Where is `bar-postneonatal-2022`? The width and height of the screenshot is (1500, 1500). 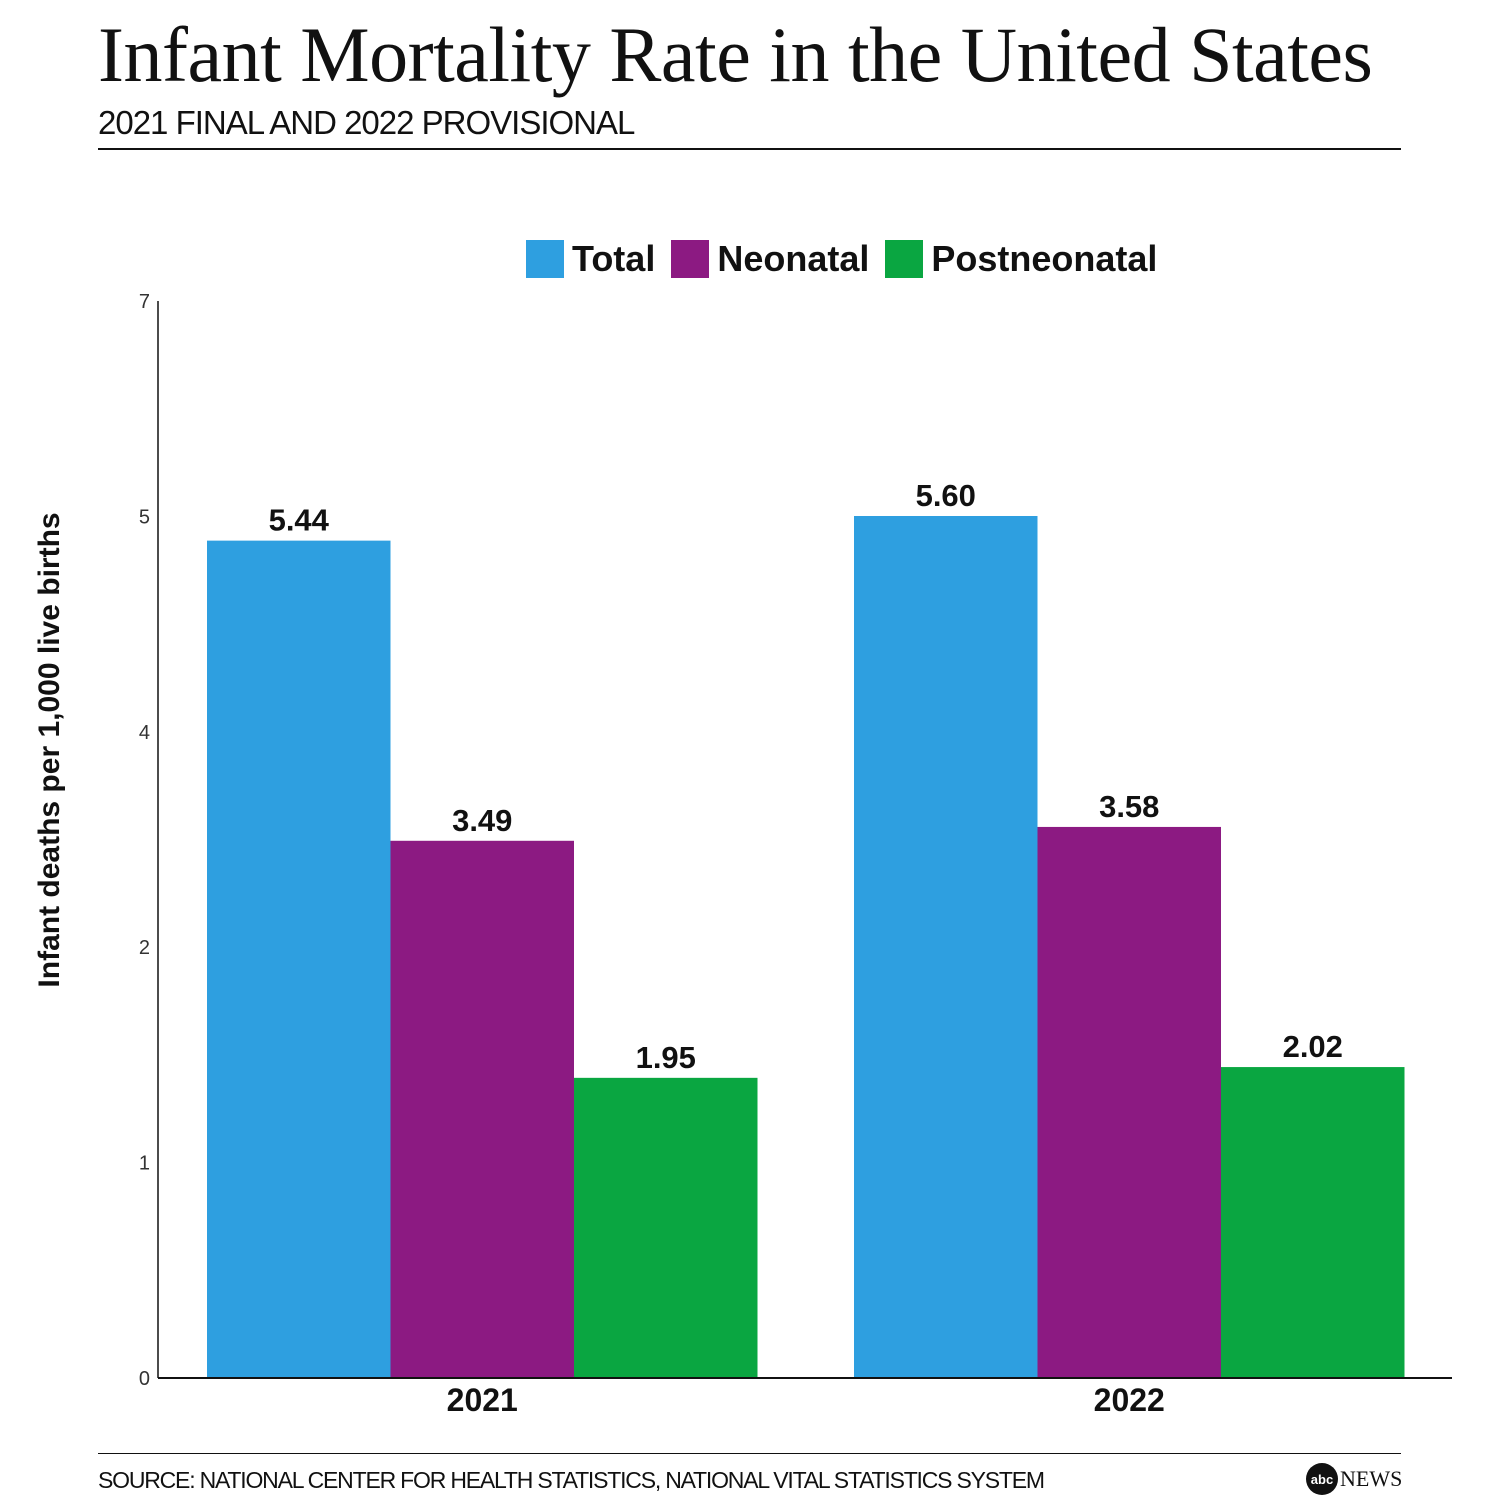 bar-postneonatal-2022 is located at coordinates (1313, 1222).